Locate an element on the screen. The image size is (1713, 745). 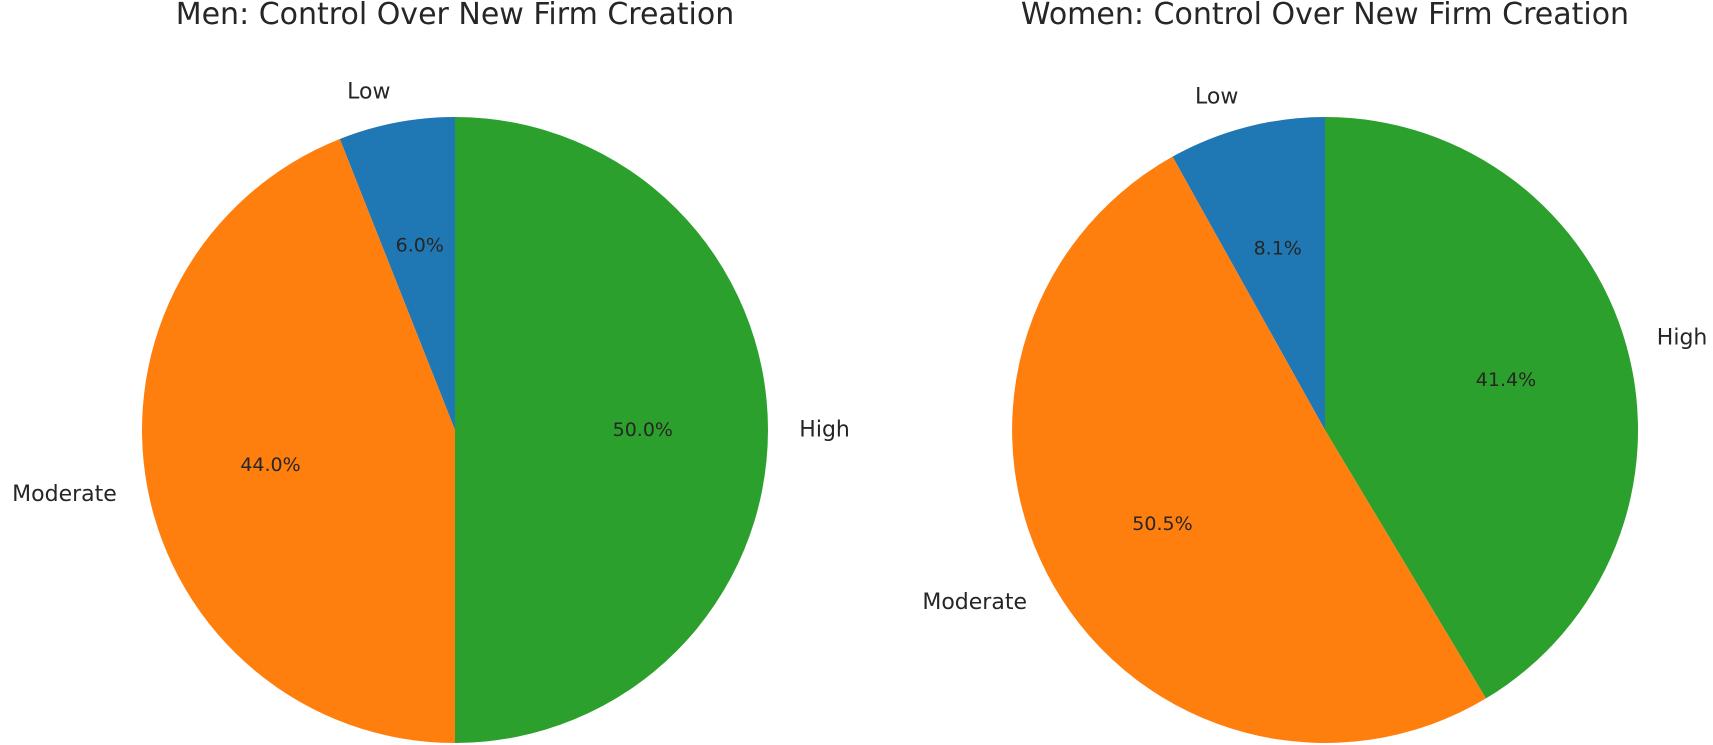
chart-title-men: Men: Control Over New Firm Creation is located at coordinates (455, 16).